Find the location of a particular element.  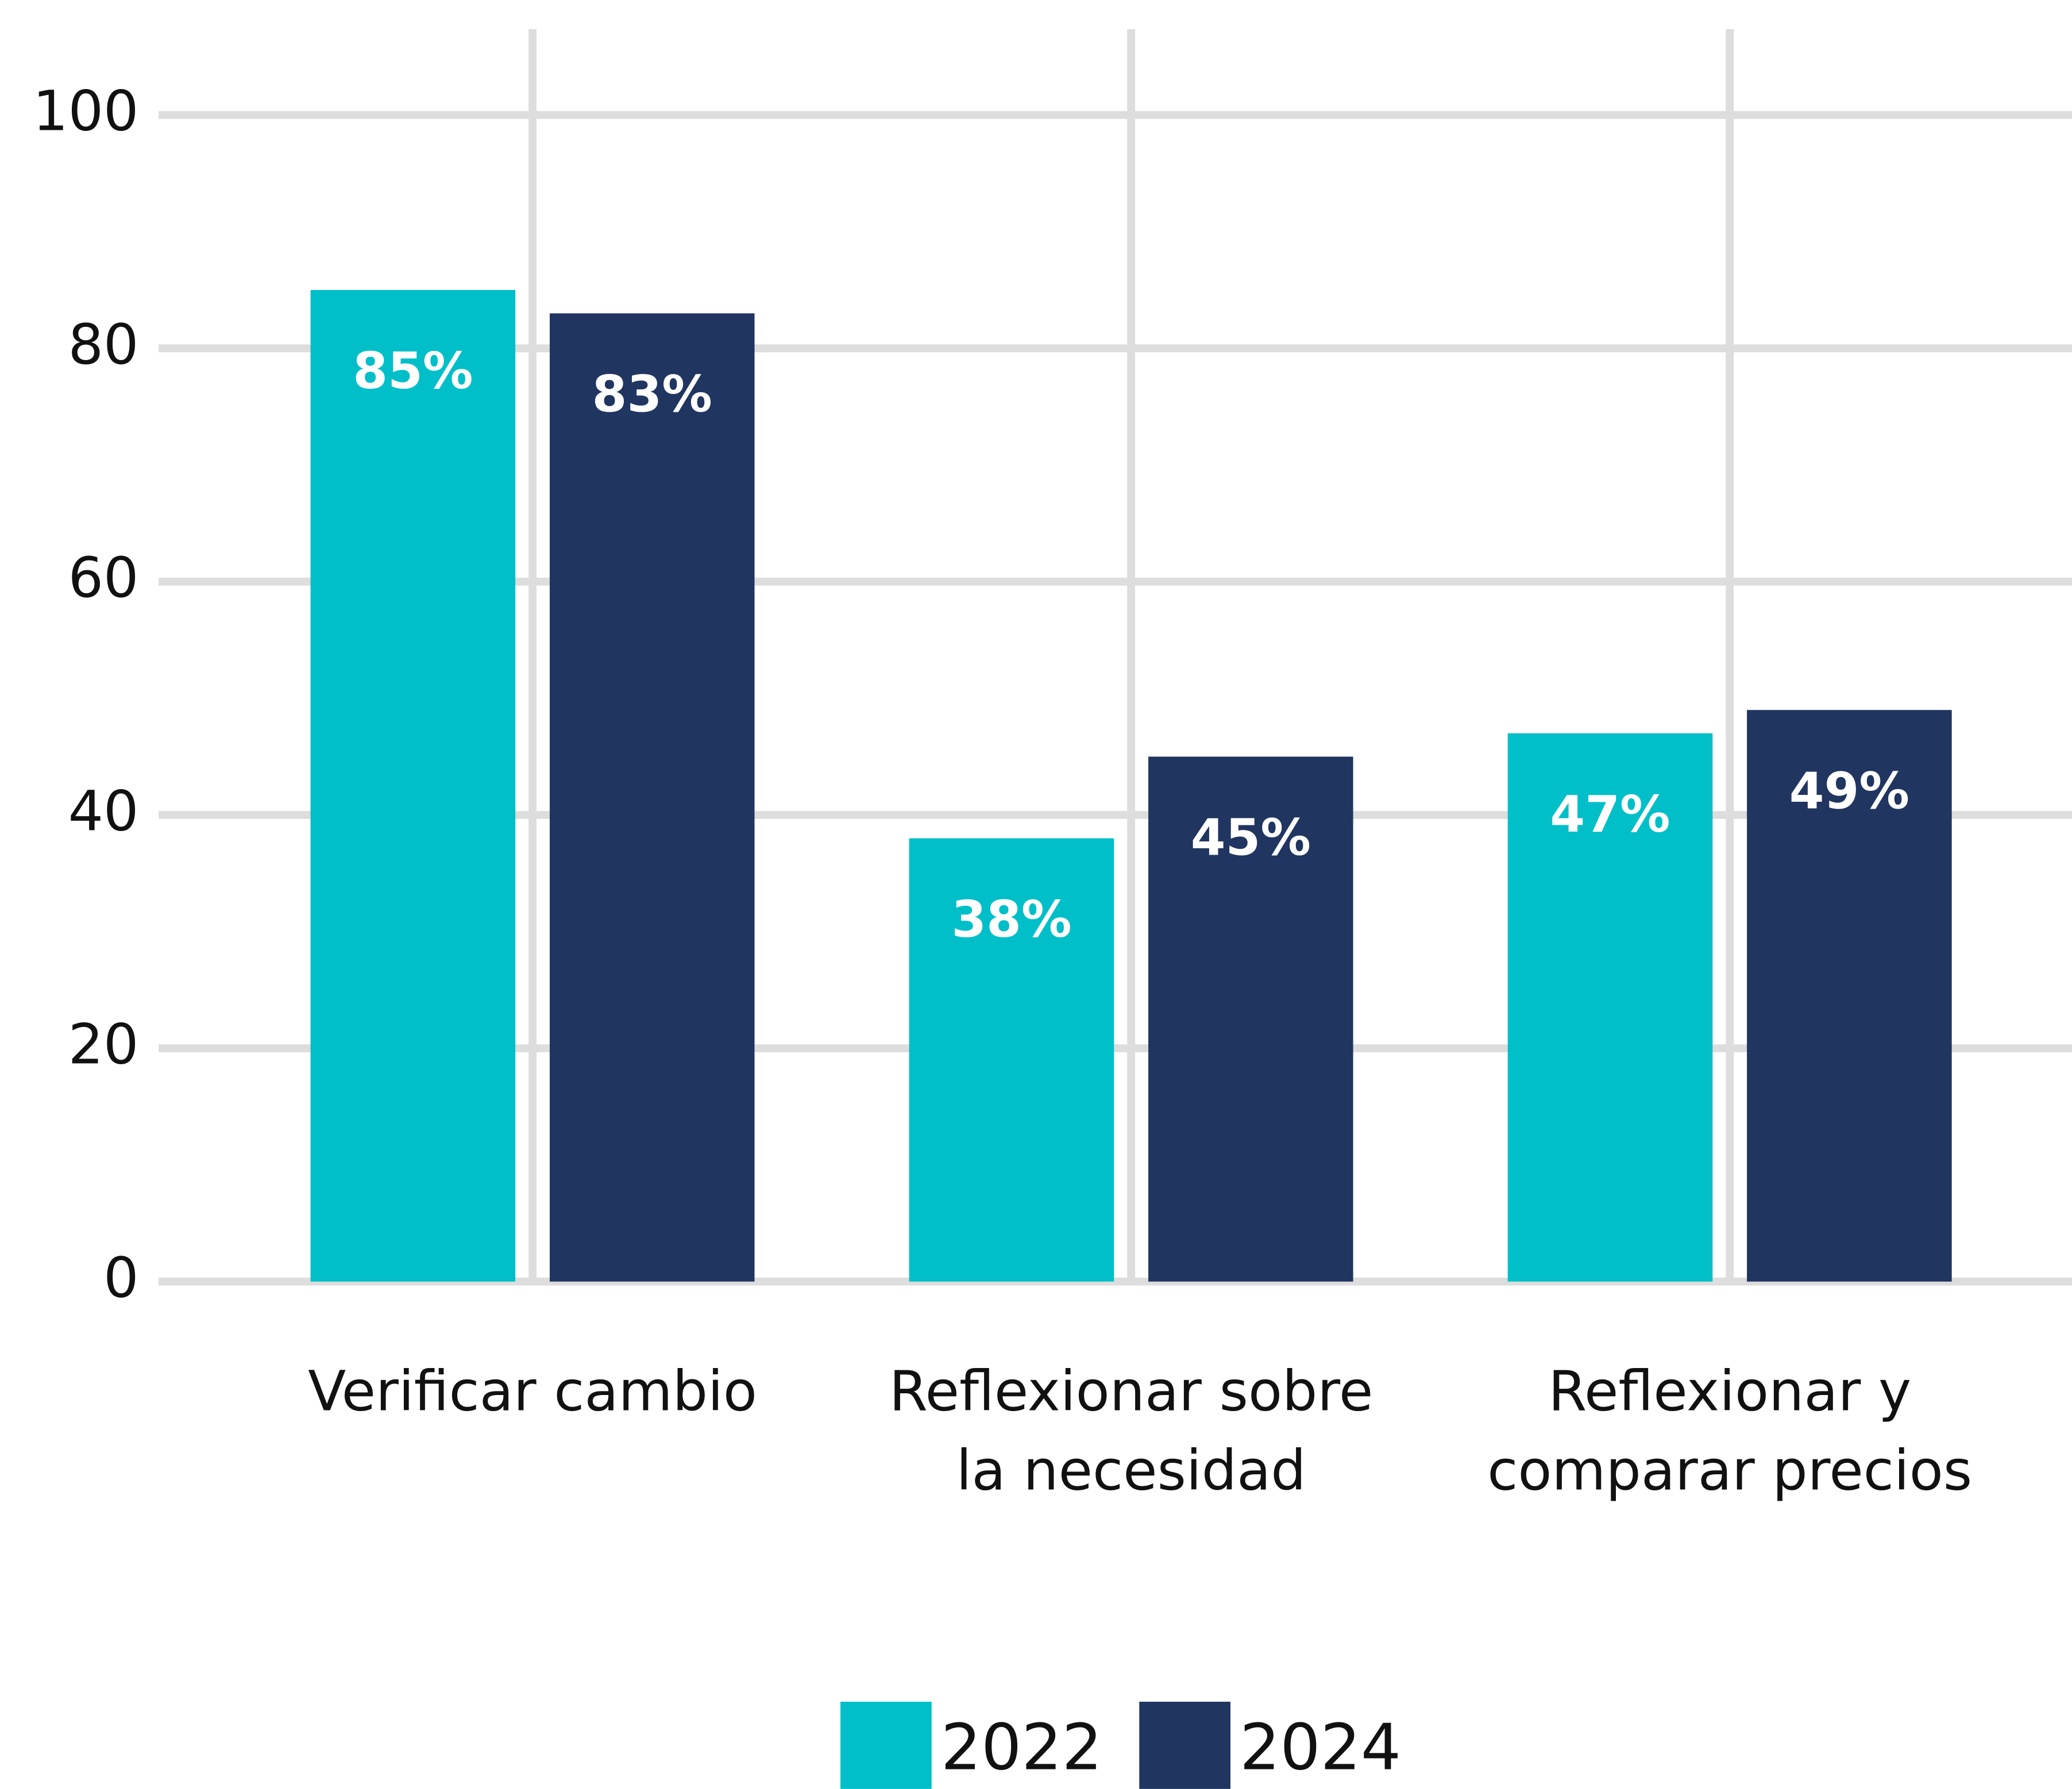

y-tick-label: 60 is located at coordinates (103, 577).